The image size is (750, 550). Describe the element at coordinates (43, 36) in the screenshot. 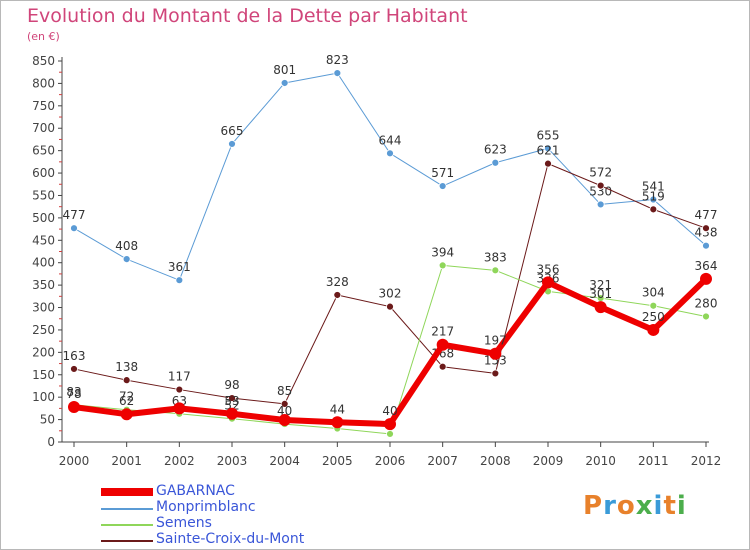

I see `chart-unit: (en €)` at that location.